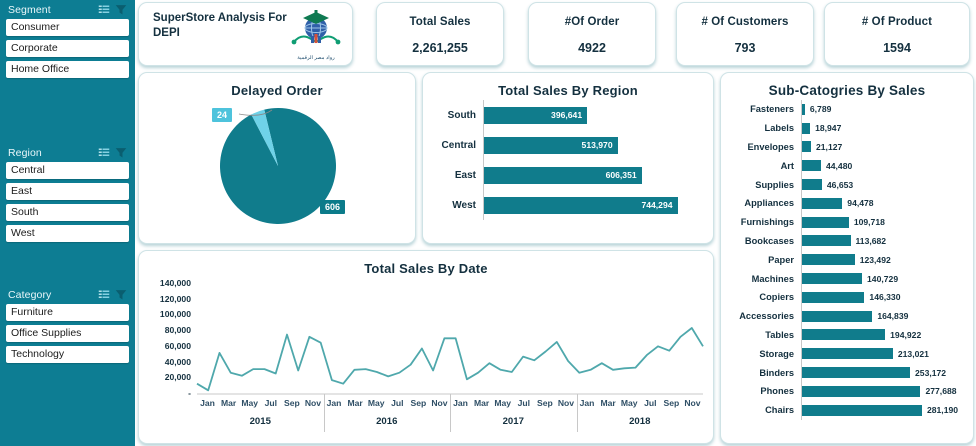  What do you see at coordinates (264, 137) in the screenshot?
I see `pie-slice` at bounding box center [264, 137].